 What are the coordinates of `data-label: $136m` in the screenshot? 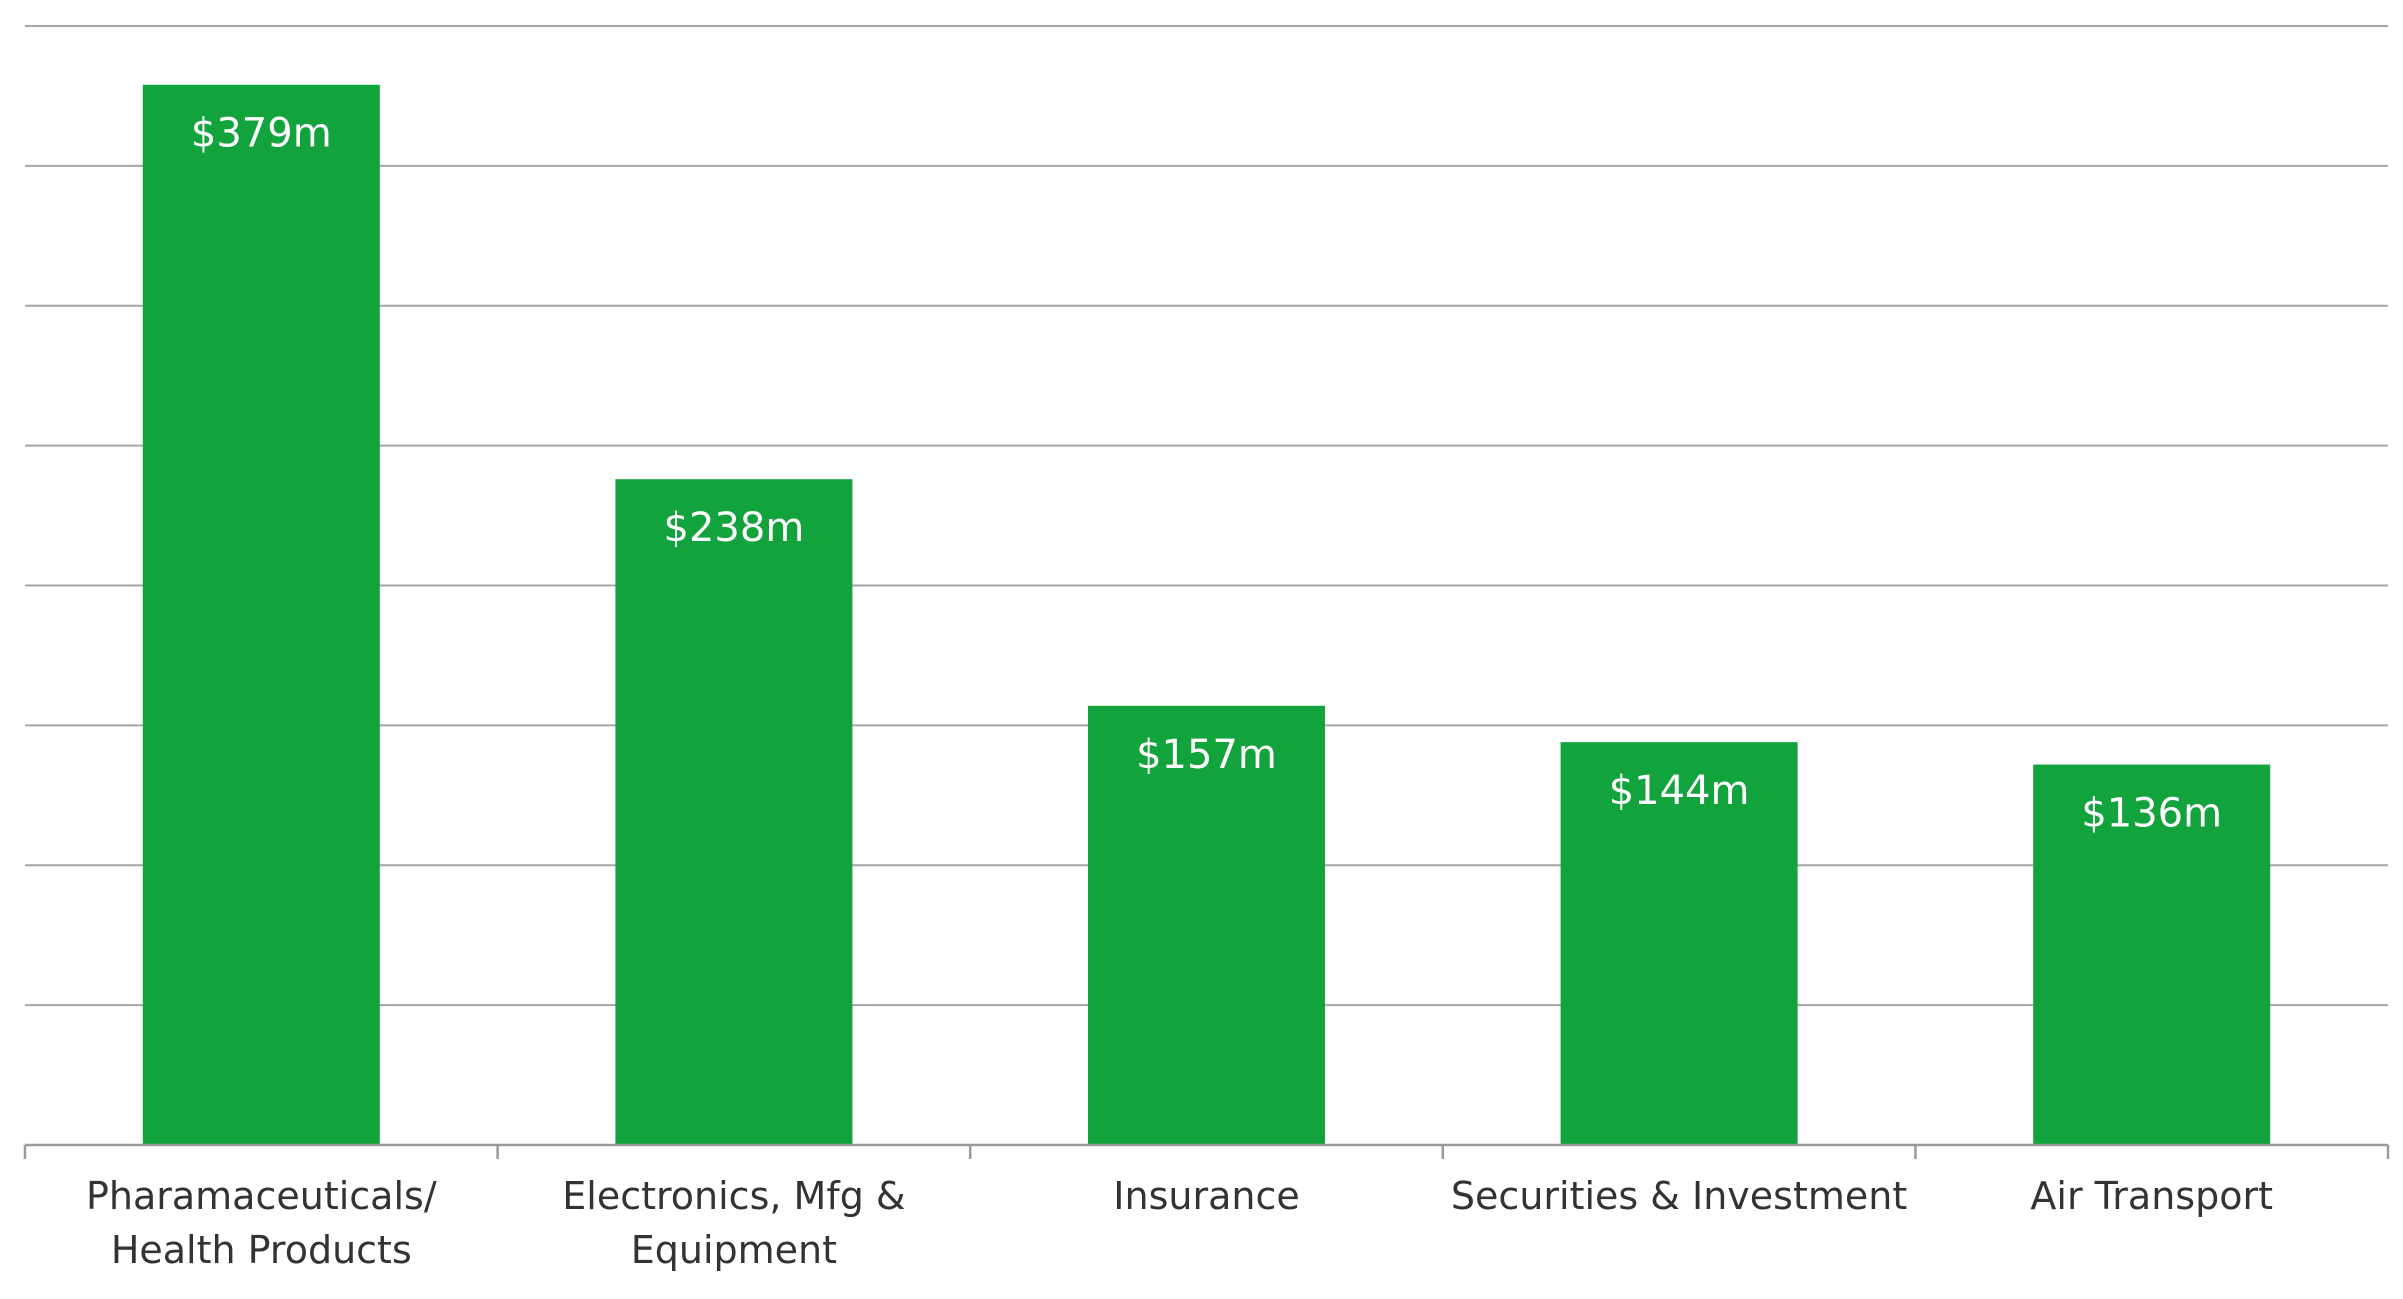 It's located at (2151, 814).